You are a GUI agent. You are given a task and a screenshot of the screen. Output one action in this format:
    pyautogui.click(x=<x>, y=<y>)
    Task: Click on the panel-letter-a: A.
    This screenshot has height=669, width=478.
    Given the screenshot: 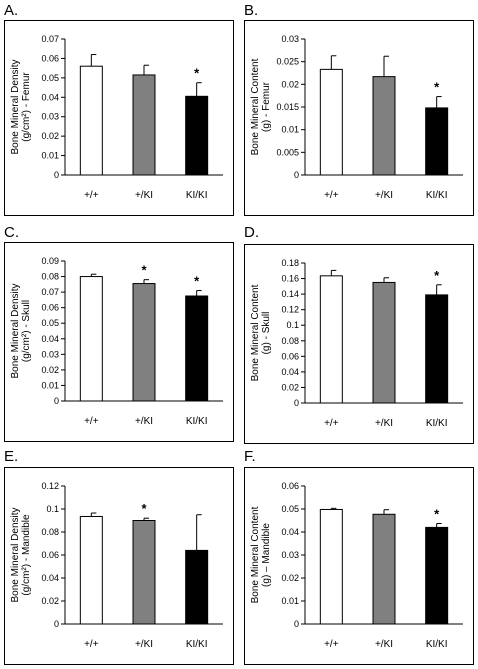 What is the action you would take?
    pyautogui.click(x=11, y=10)
    